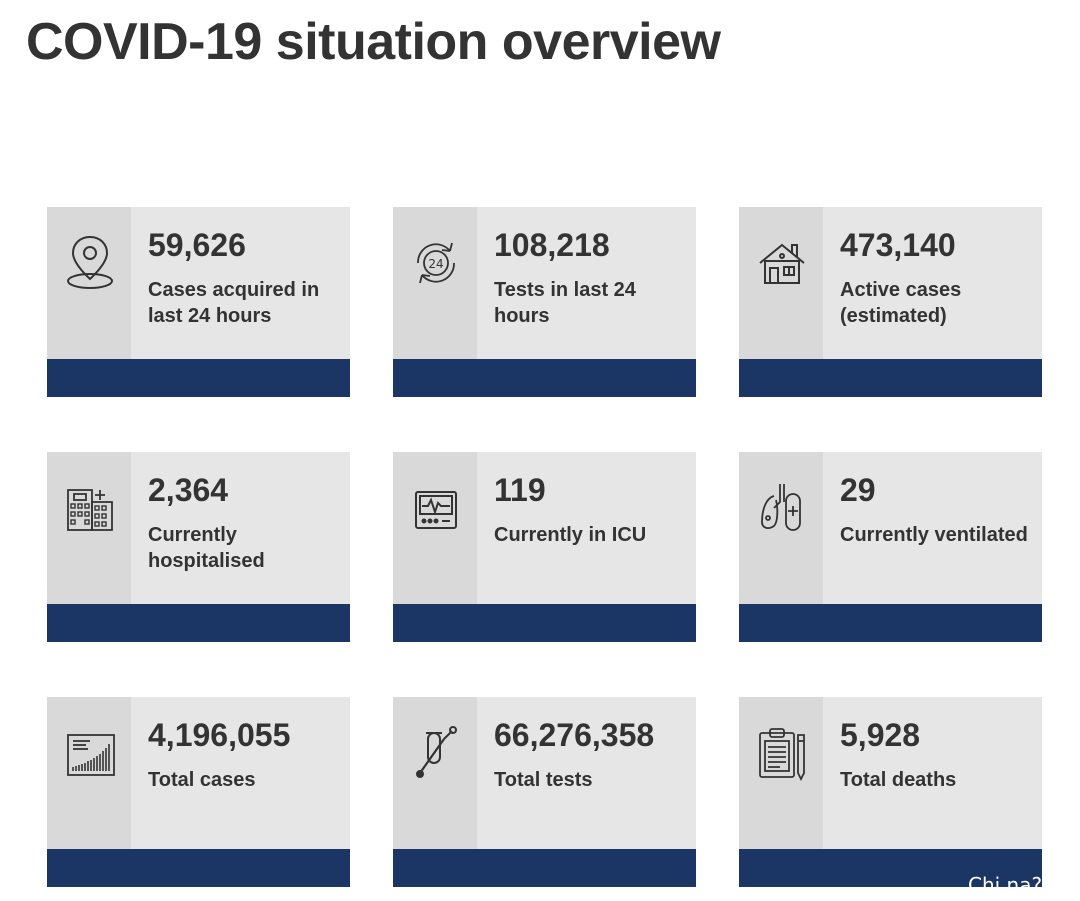 The height and width of the screenshot is (901, 1080). What do you see at coordinates (234, 303) in the screenshot?
I see `stat-label: Cases acquired in last 24 hours` at bounding box center [234, 303].